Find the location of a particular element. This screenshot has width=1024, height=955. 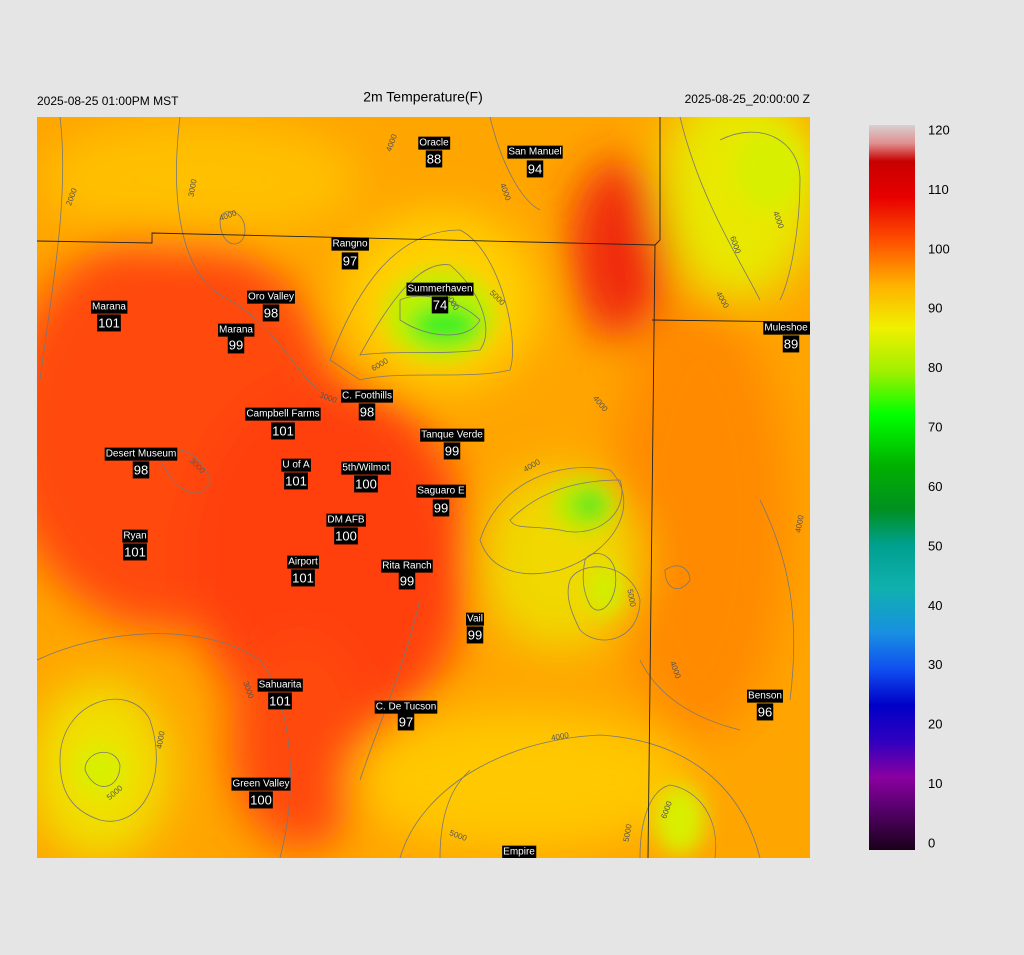

colorbar-tick-label: 10 is located at coordinates (935, 783).